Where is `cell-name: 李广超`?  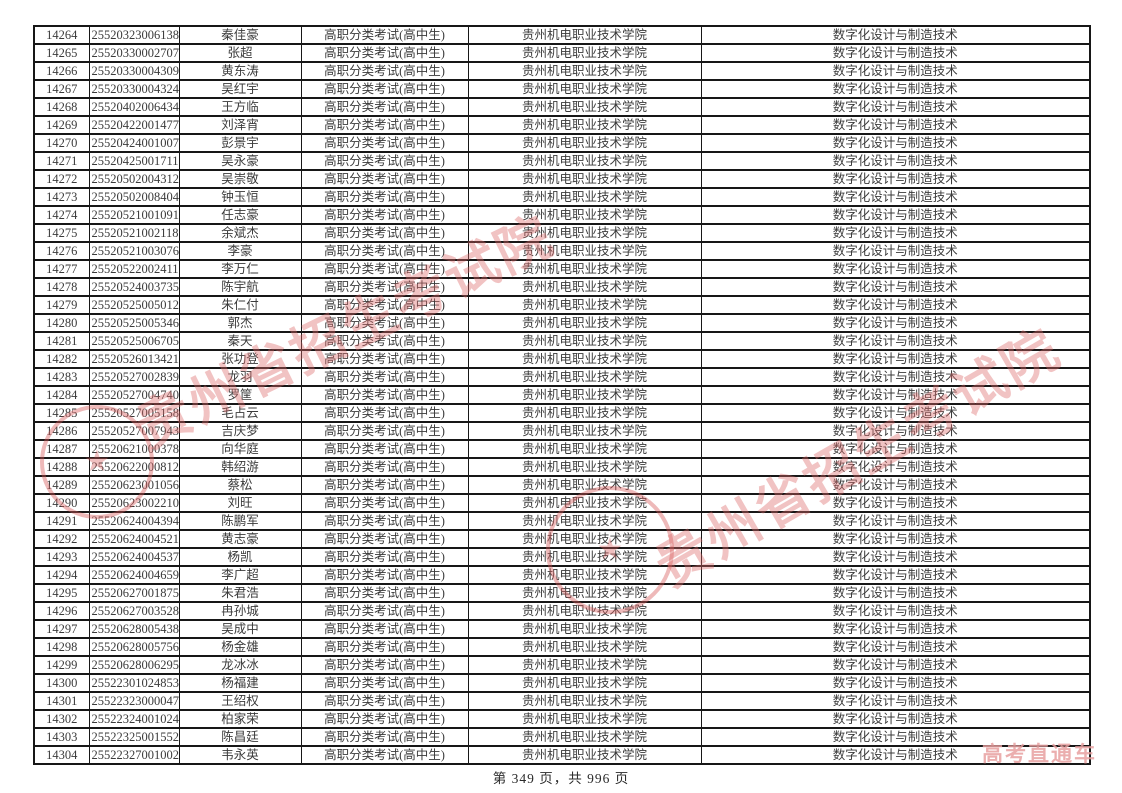
cell-name: 李广超 is located at coordinates (240, 575).